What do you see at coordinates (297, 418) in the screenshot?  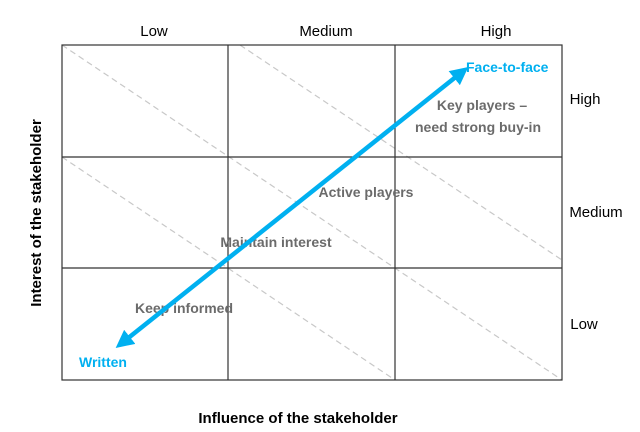 I see `x-axis-label: Influence of the stakeholder` at bounding box center [297, 418].